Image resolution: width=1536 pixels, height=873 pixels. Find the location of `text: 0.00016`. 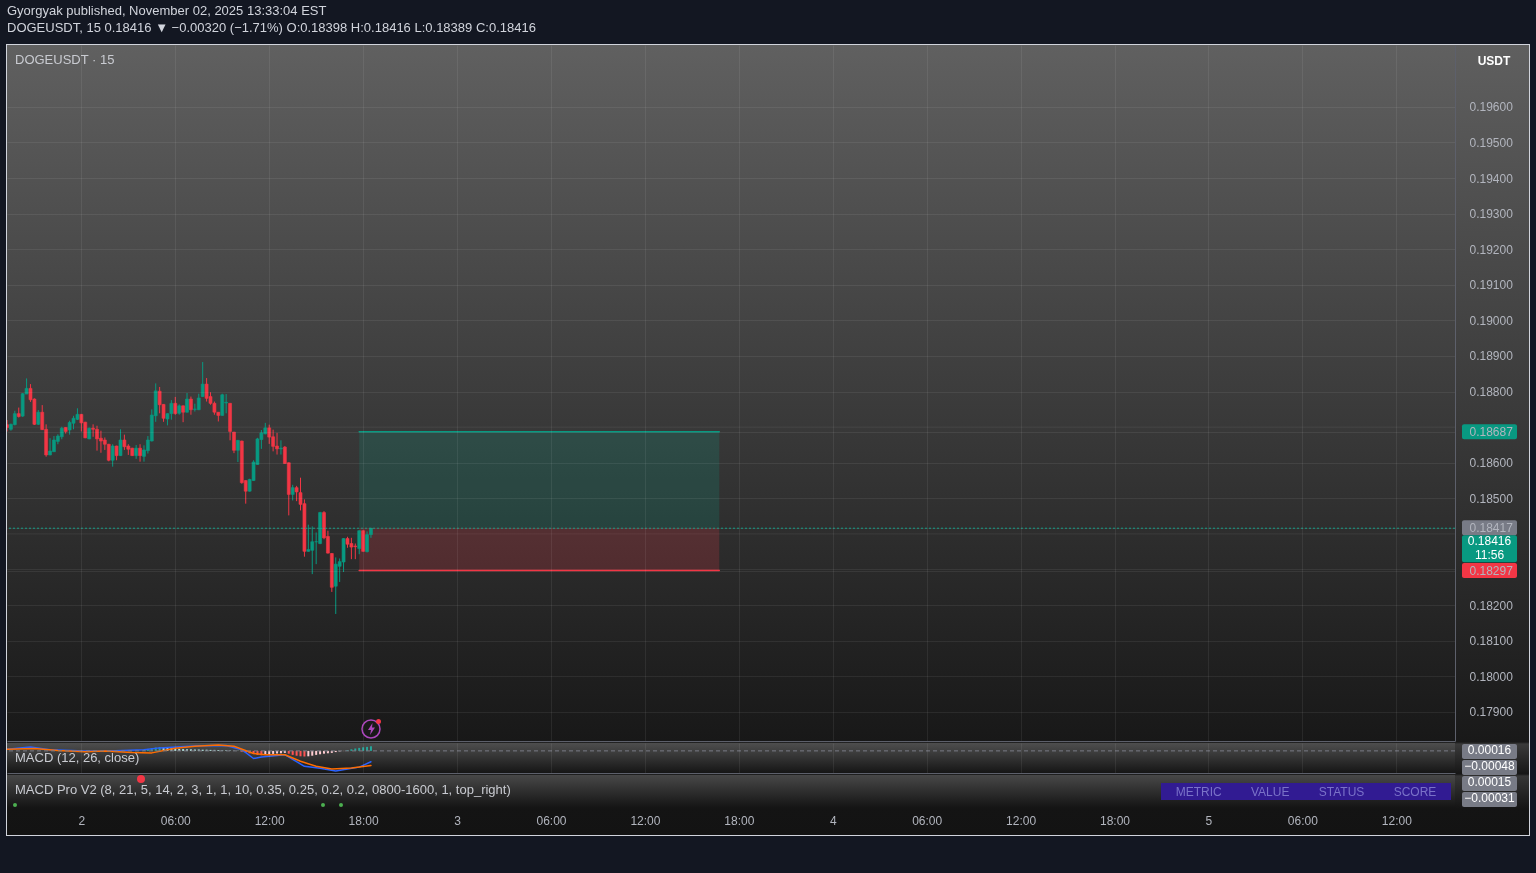

text: 0.00016 is located at coordinates (1489, 750).